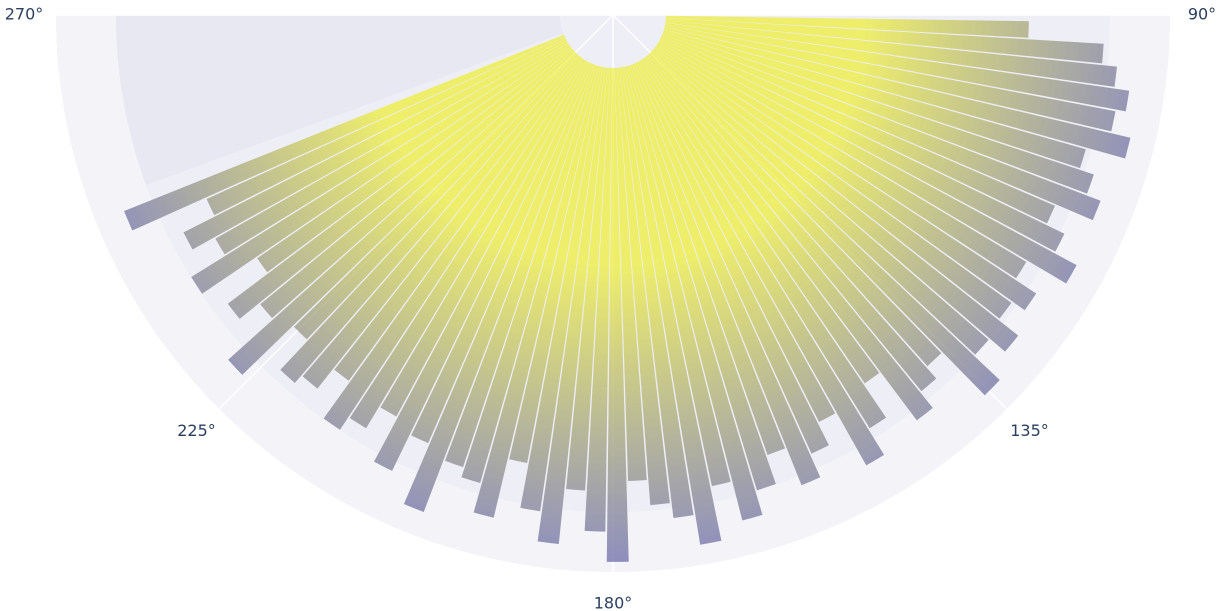  I want to click on theta-tick-label: 135°, so click(1029, 430).